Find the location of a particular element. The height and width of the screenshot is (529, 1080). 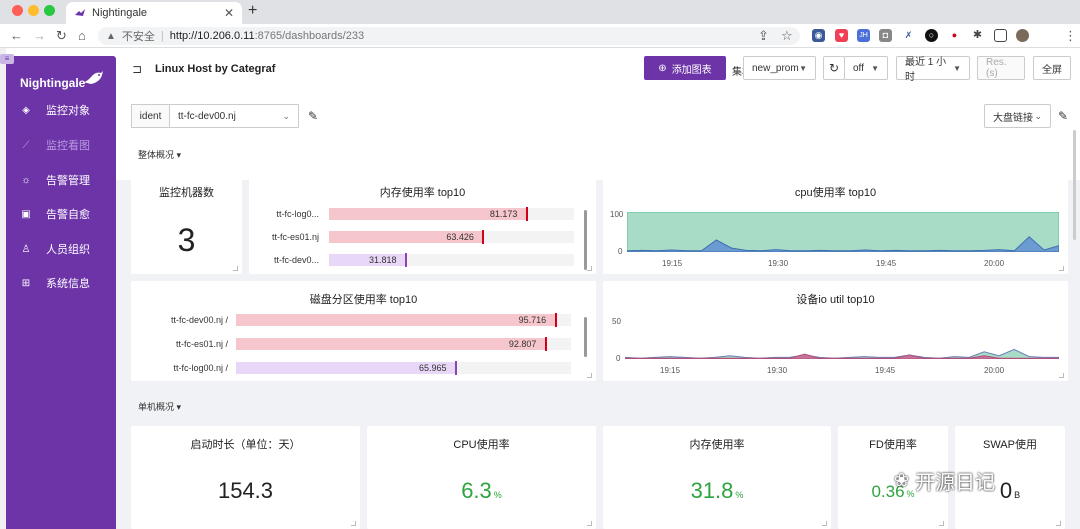

fullscreen-button: 全屏 is located at coordinates (1052, 68).